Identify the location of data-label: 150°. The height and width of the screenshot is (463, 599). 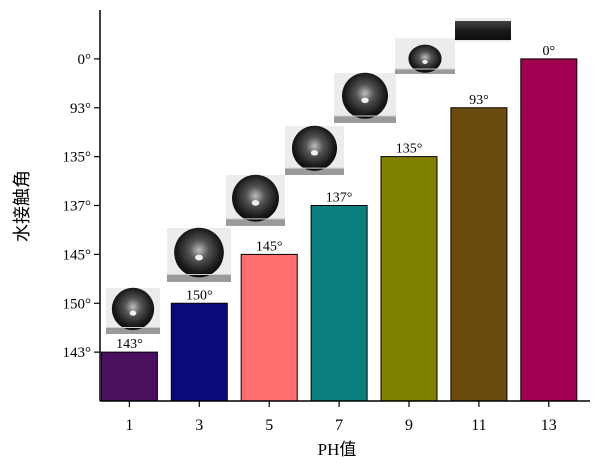
(199, 295).